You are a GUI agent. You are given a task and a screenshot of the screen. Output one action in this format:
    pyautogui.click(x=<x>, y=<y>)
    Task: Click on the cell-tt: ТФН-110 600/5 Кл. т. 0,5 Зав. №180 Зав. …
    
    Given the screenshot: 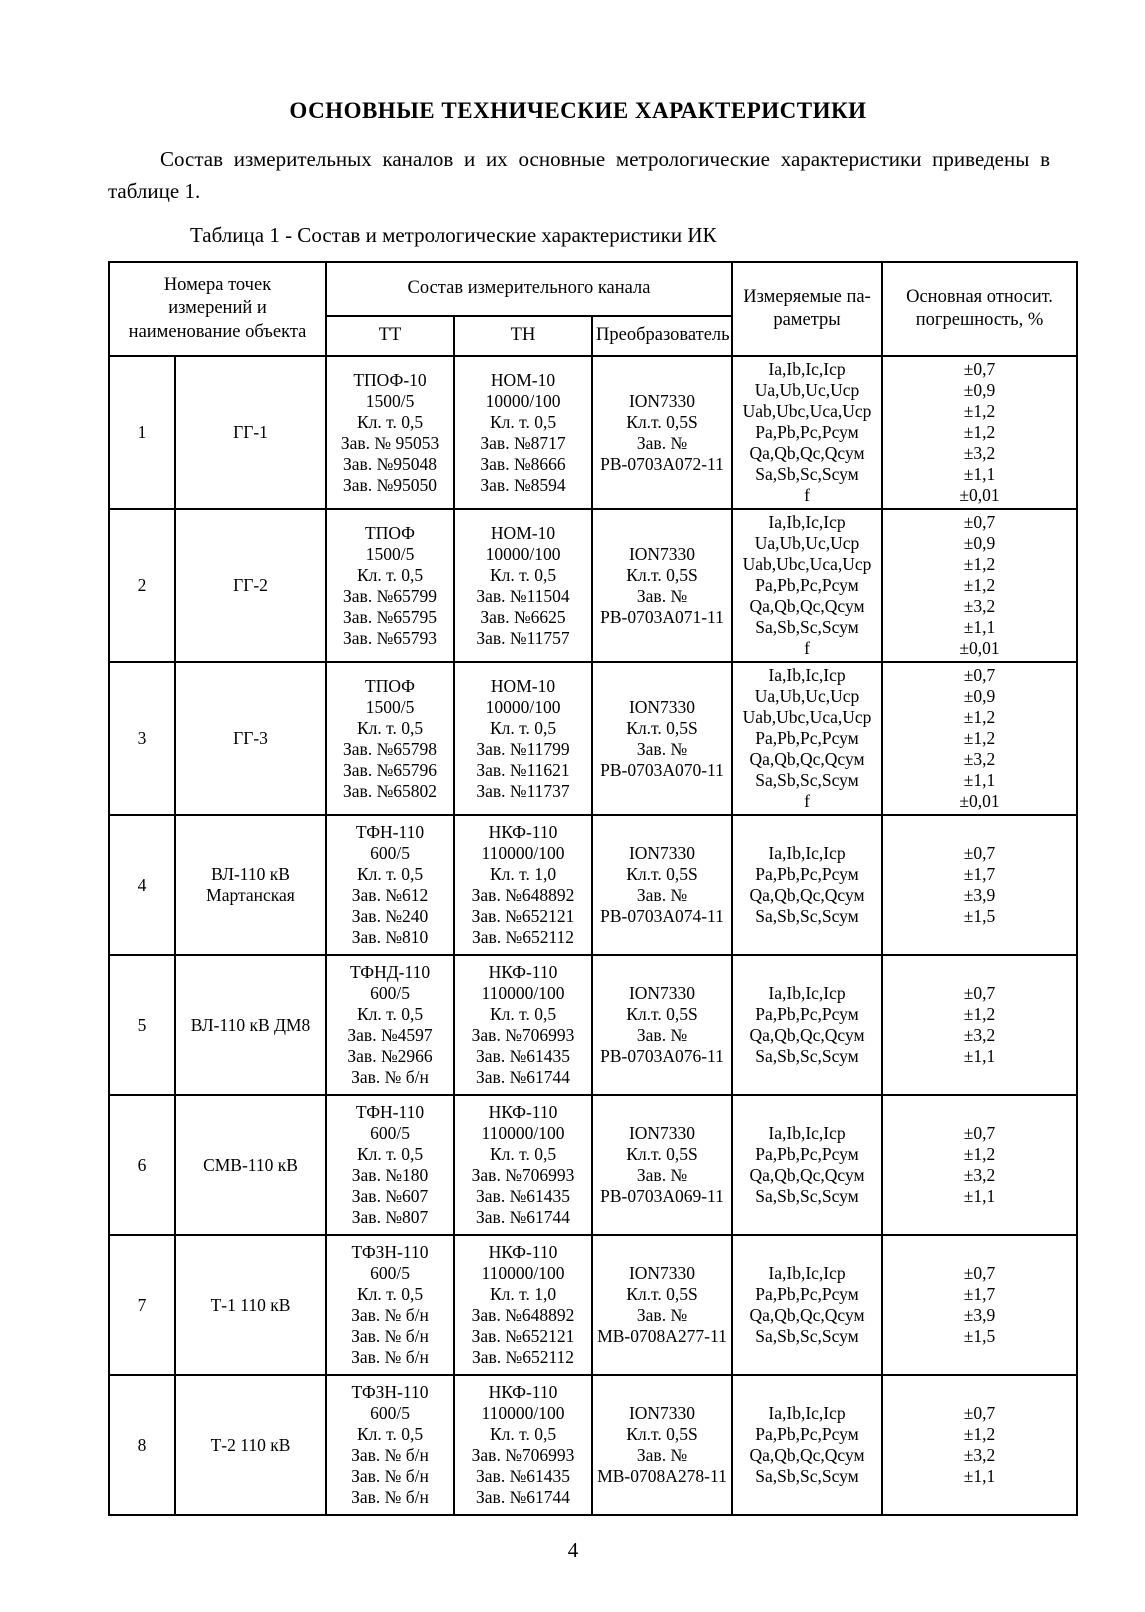 What is the action you would take?
    pyautogui.click(x=390, y=1165)
    